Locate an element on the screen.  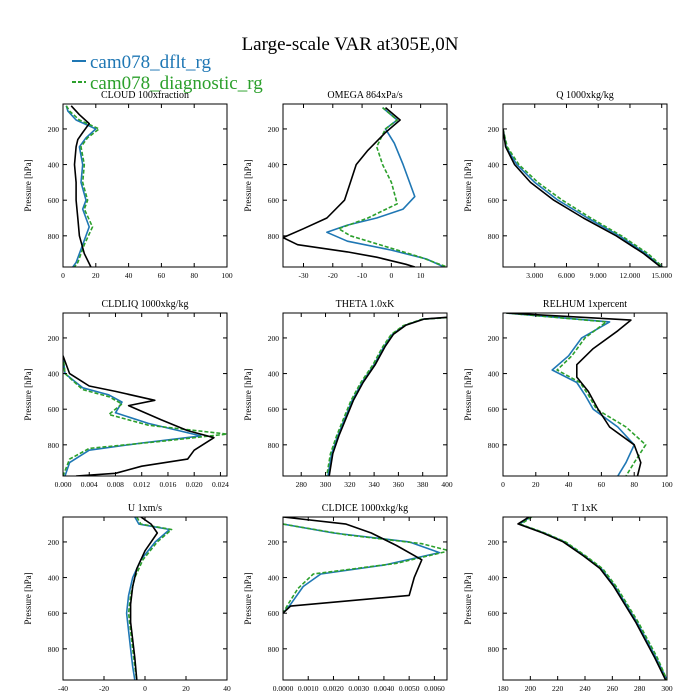
panel-title: RELHUM 1xpercent is located at coordinates (585, 304).